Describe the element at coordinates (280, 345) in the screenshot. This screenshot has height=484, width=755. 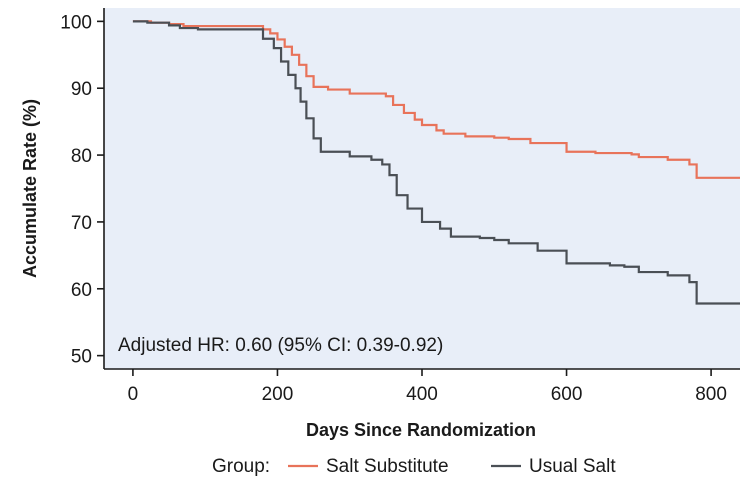
I see `hazard-ratio-annotation: Adjusted HR: 0.60 (95% CI: 0.39-0.92)` at that location.